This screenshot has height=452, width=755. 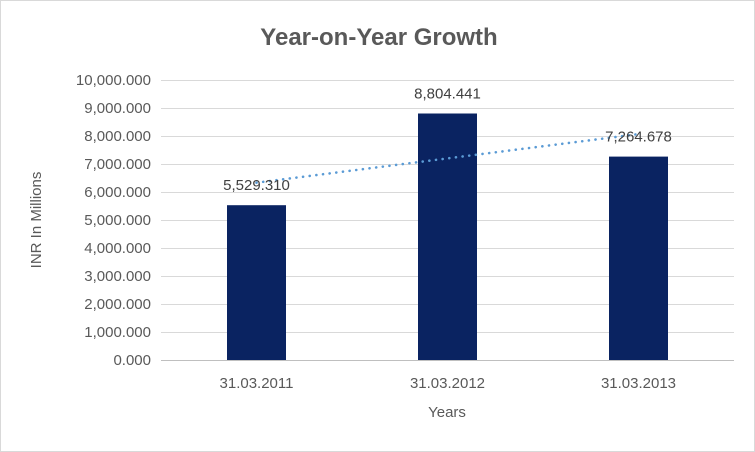 I want to click on y-tick-label: 2,000.000, so click(x=117, y=304).